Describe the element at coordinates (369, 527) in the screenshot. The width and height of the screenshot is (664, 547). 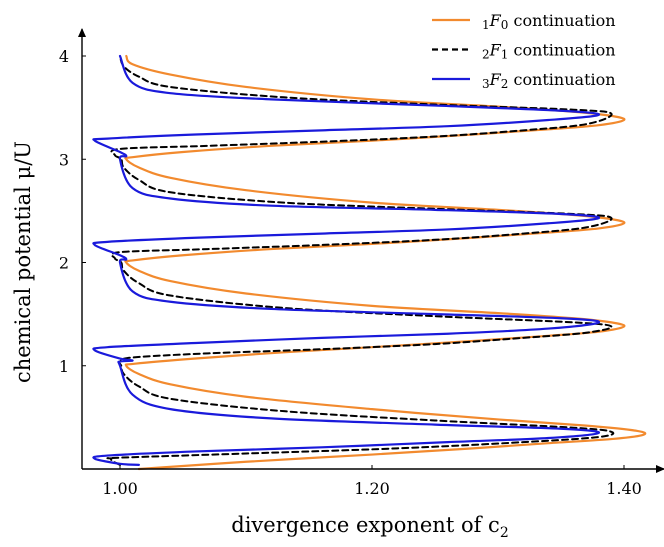
I see `x-axis-label: divergence exponent of c2` at that location.